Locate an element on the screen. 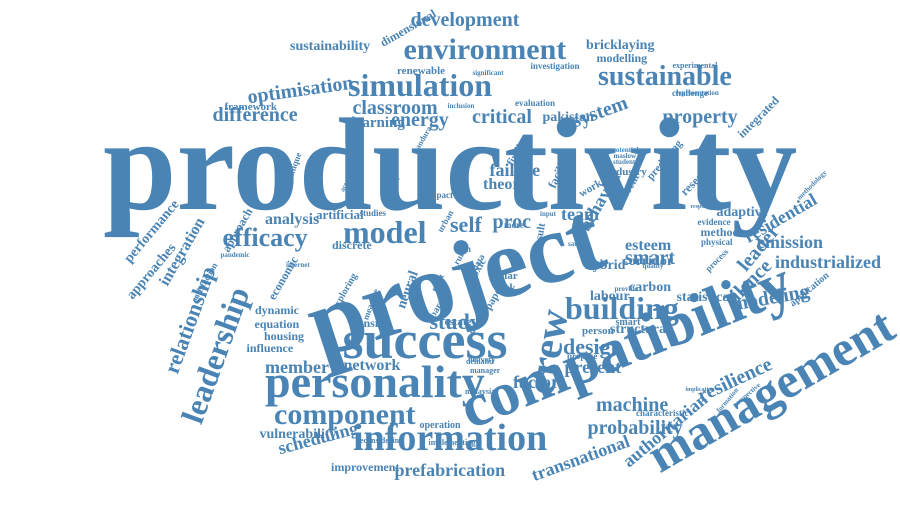  cloud-word: machine is located at coordinates (632, 405).